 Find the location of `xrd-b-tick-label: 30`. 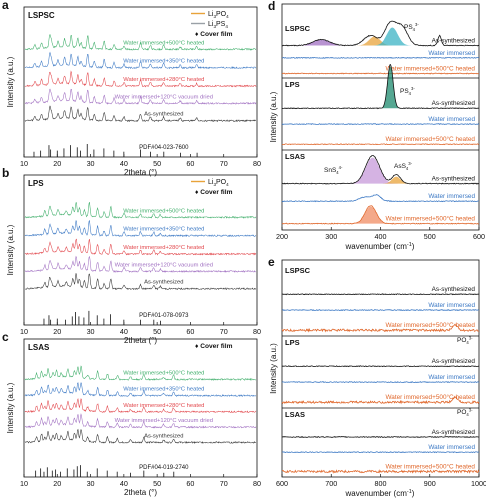

xrd-b-tick-label: 30 is located at coordinates (91, 331).